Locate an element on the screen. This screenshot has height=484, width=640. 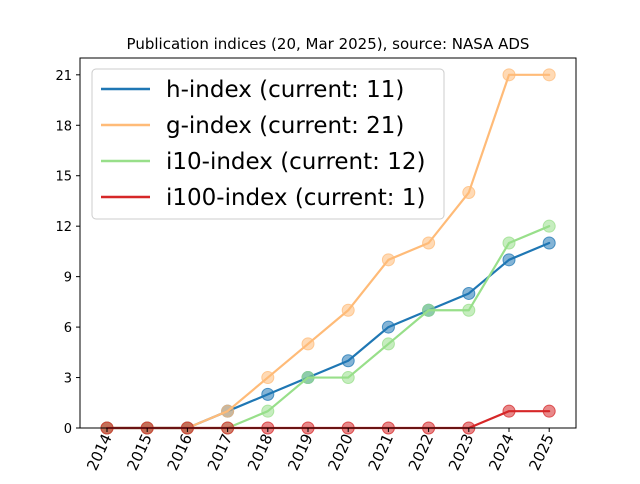
y-tick-label: 3 is located at coordinates (68, 379).